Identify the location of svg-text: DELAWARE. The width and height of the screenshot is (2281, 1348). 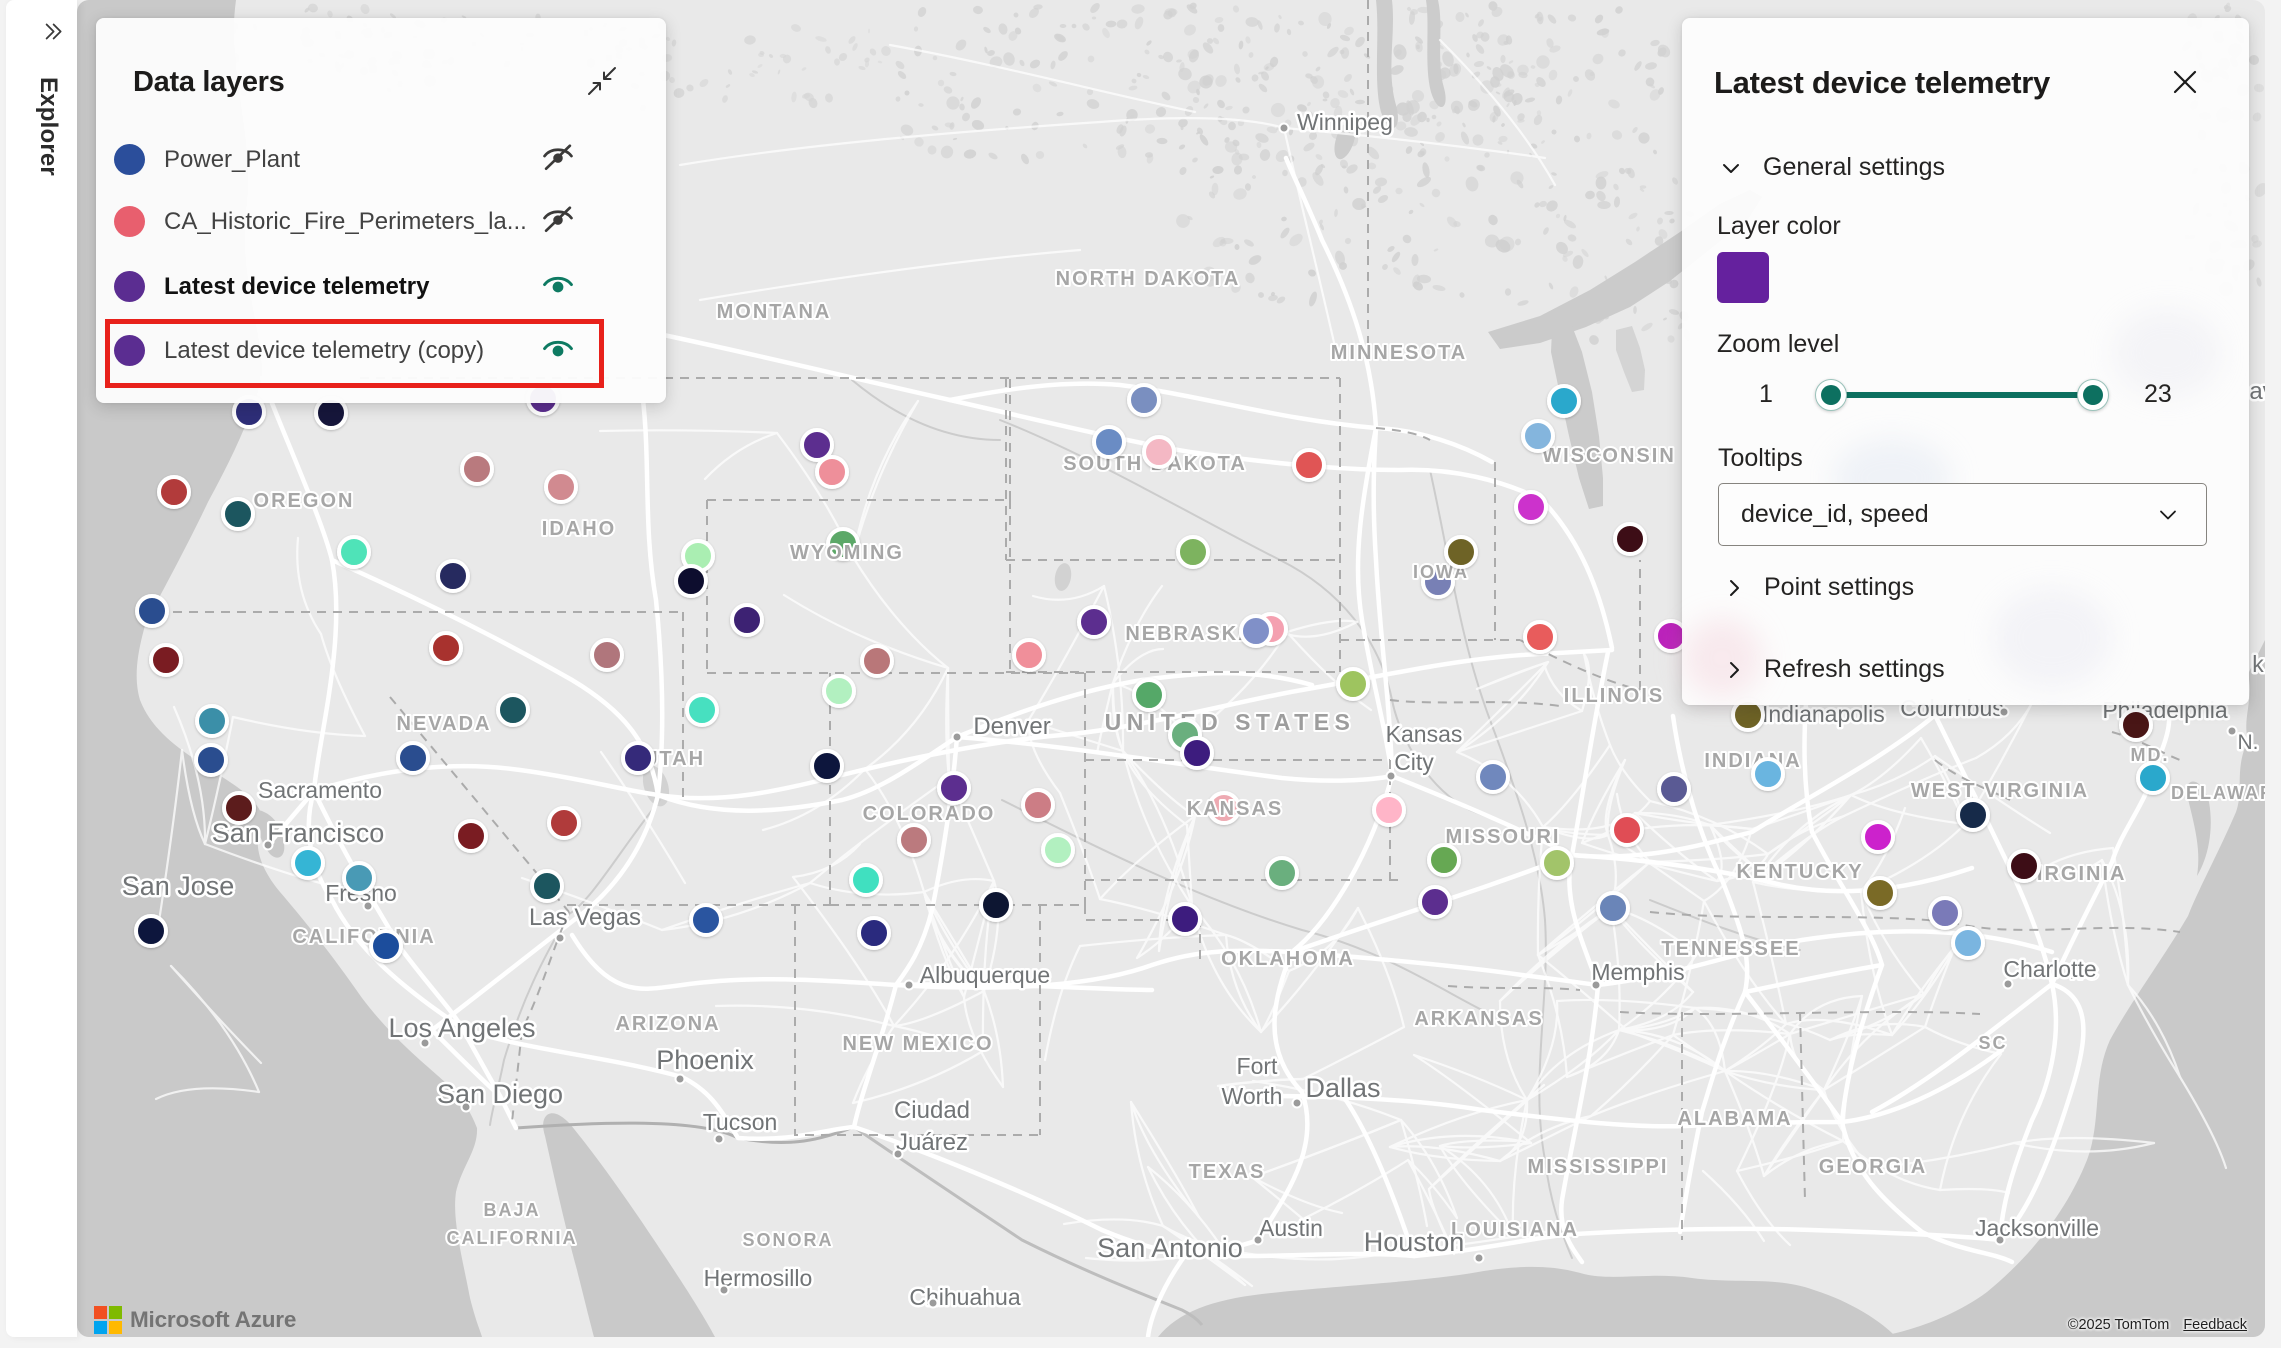
(2226, 793).